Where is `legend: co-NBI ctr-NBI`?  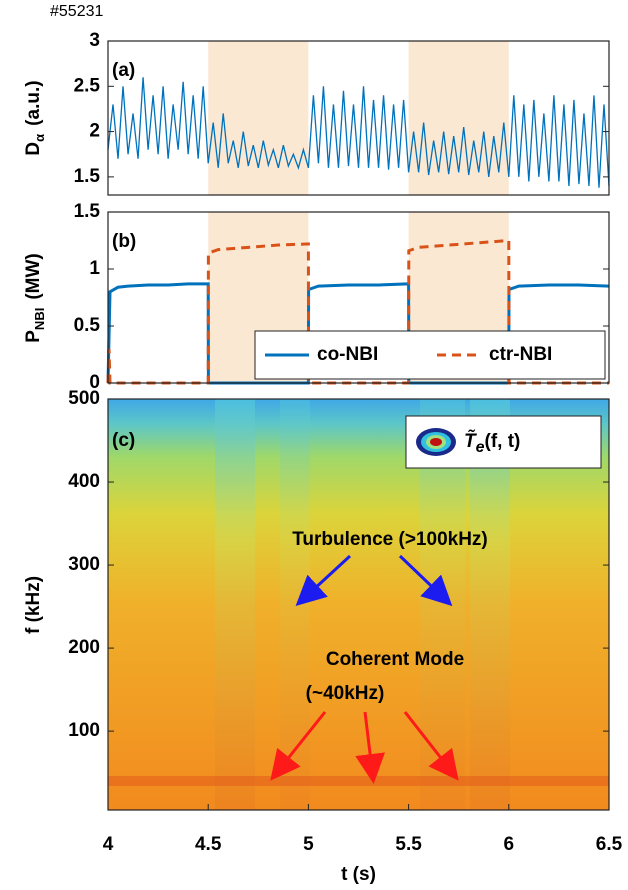
legend: co-NBI ctr-NBI is located at coordinates (430, 355).